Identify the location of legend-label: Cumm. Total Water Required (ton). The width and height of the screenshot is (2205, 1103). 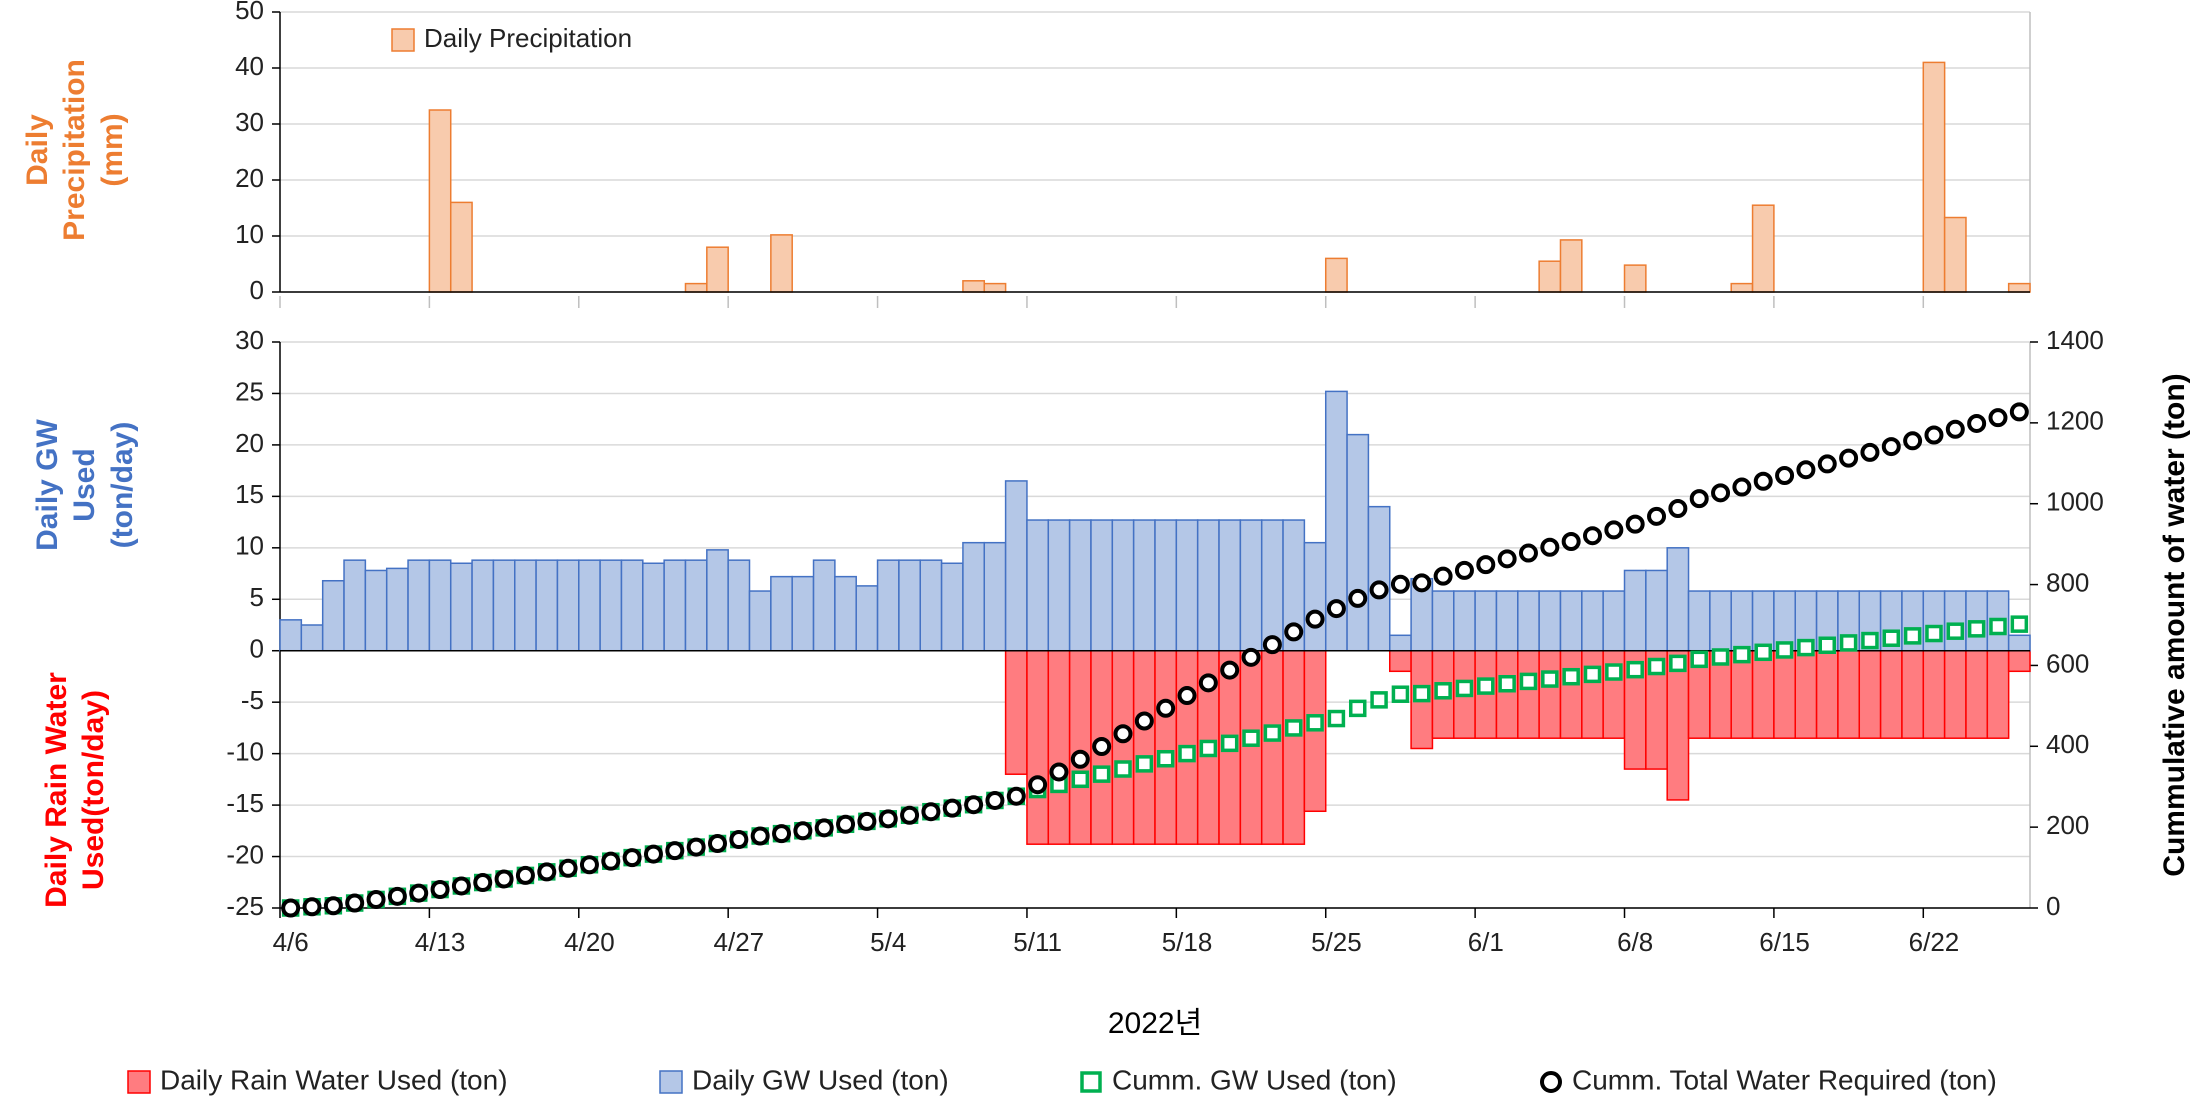
(1784, 1079).